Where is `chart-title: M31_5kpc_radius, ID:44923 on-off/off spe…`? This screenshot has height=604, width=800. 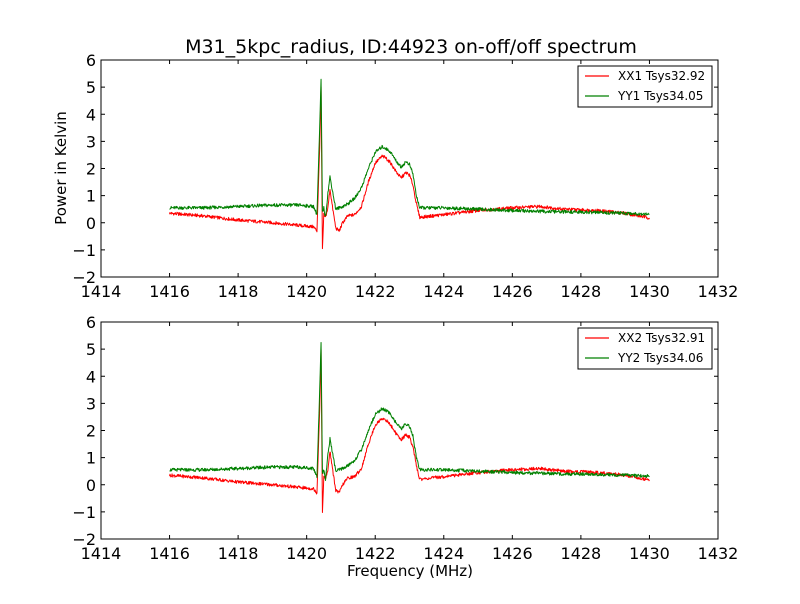 chart-title: M31_5kpc_radius, ID:44923 on-off/off spe… is located at coordinates (411, 47).